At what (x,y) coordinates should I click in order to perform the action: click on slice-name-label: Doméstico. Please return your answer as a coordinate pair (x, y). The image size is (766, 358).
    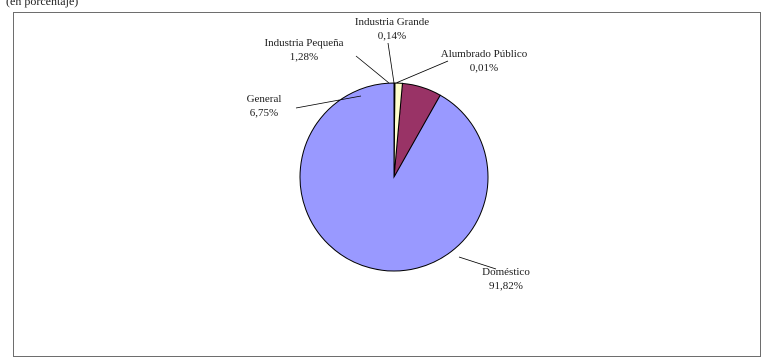
    Looking at the image, I should click on (506, 272).